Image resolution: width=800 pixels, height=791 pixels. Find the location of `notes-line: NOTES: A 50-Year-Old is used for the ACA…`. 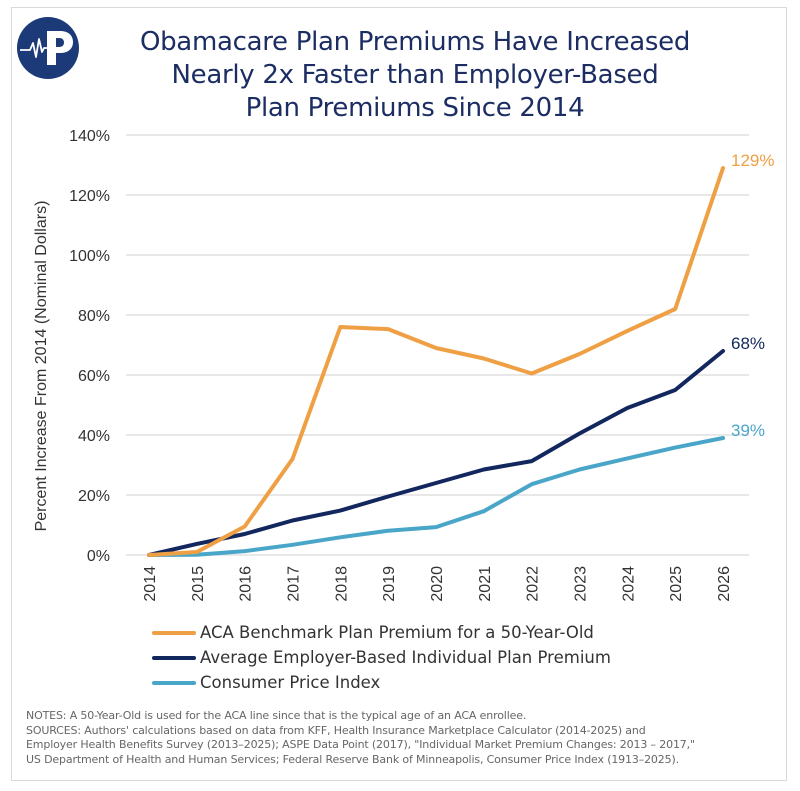

notes-line: NOTES: A 50-Year-Old is used for the ACA… is located at coordinates (276, 715).